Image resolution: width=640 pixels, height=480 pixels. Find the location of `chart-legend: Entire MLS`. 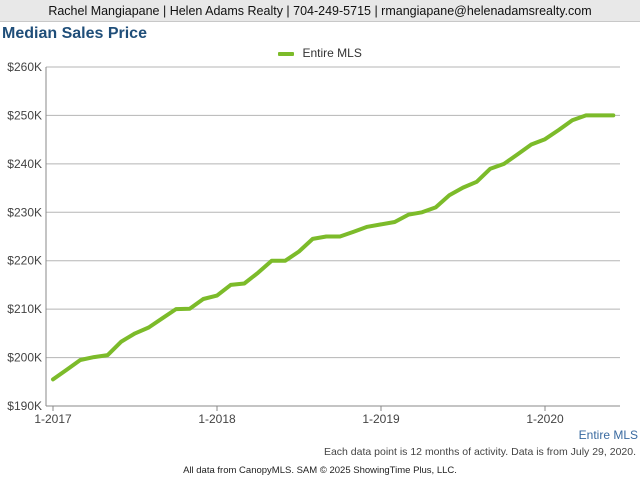

chart-legend: Entire MLS is located at coordinates (320, 53).